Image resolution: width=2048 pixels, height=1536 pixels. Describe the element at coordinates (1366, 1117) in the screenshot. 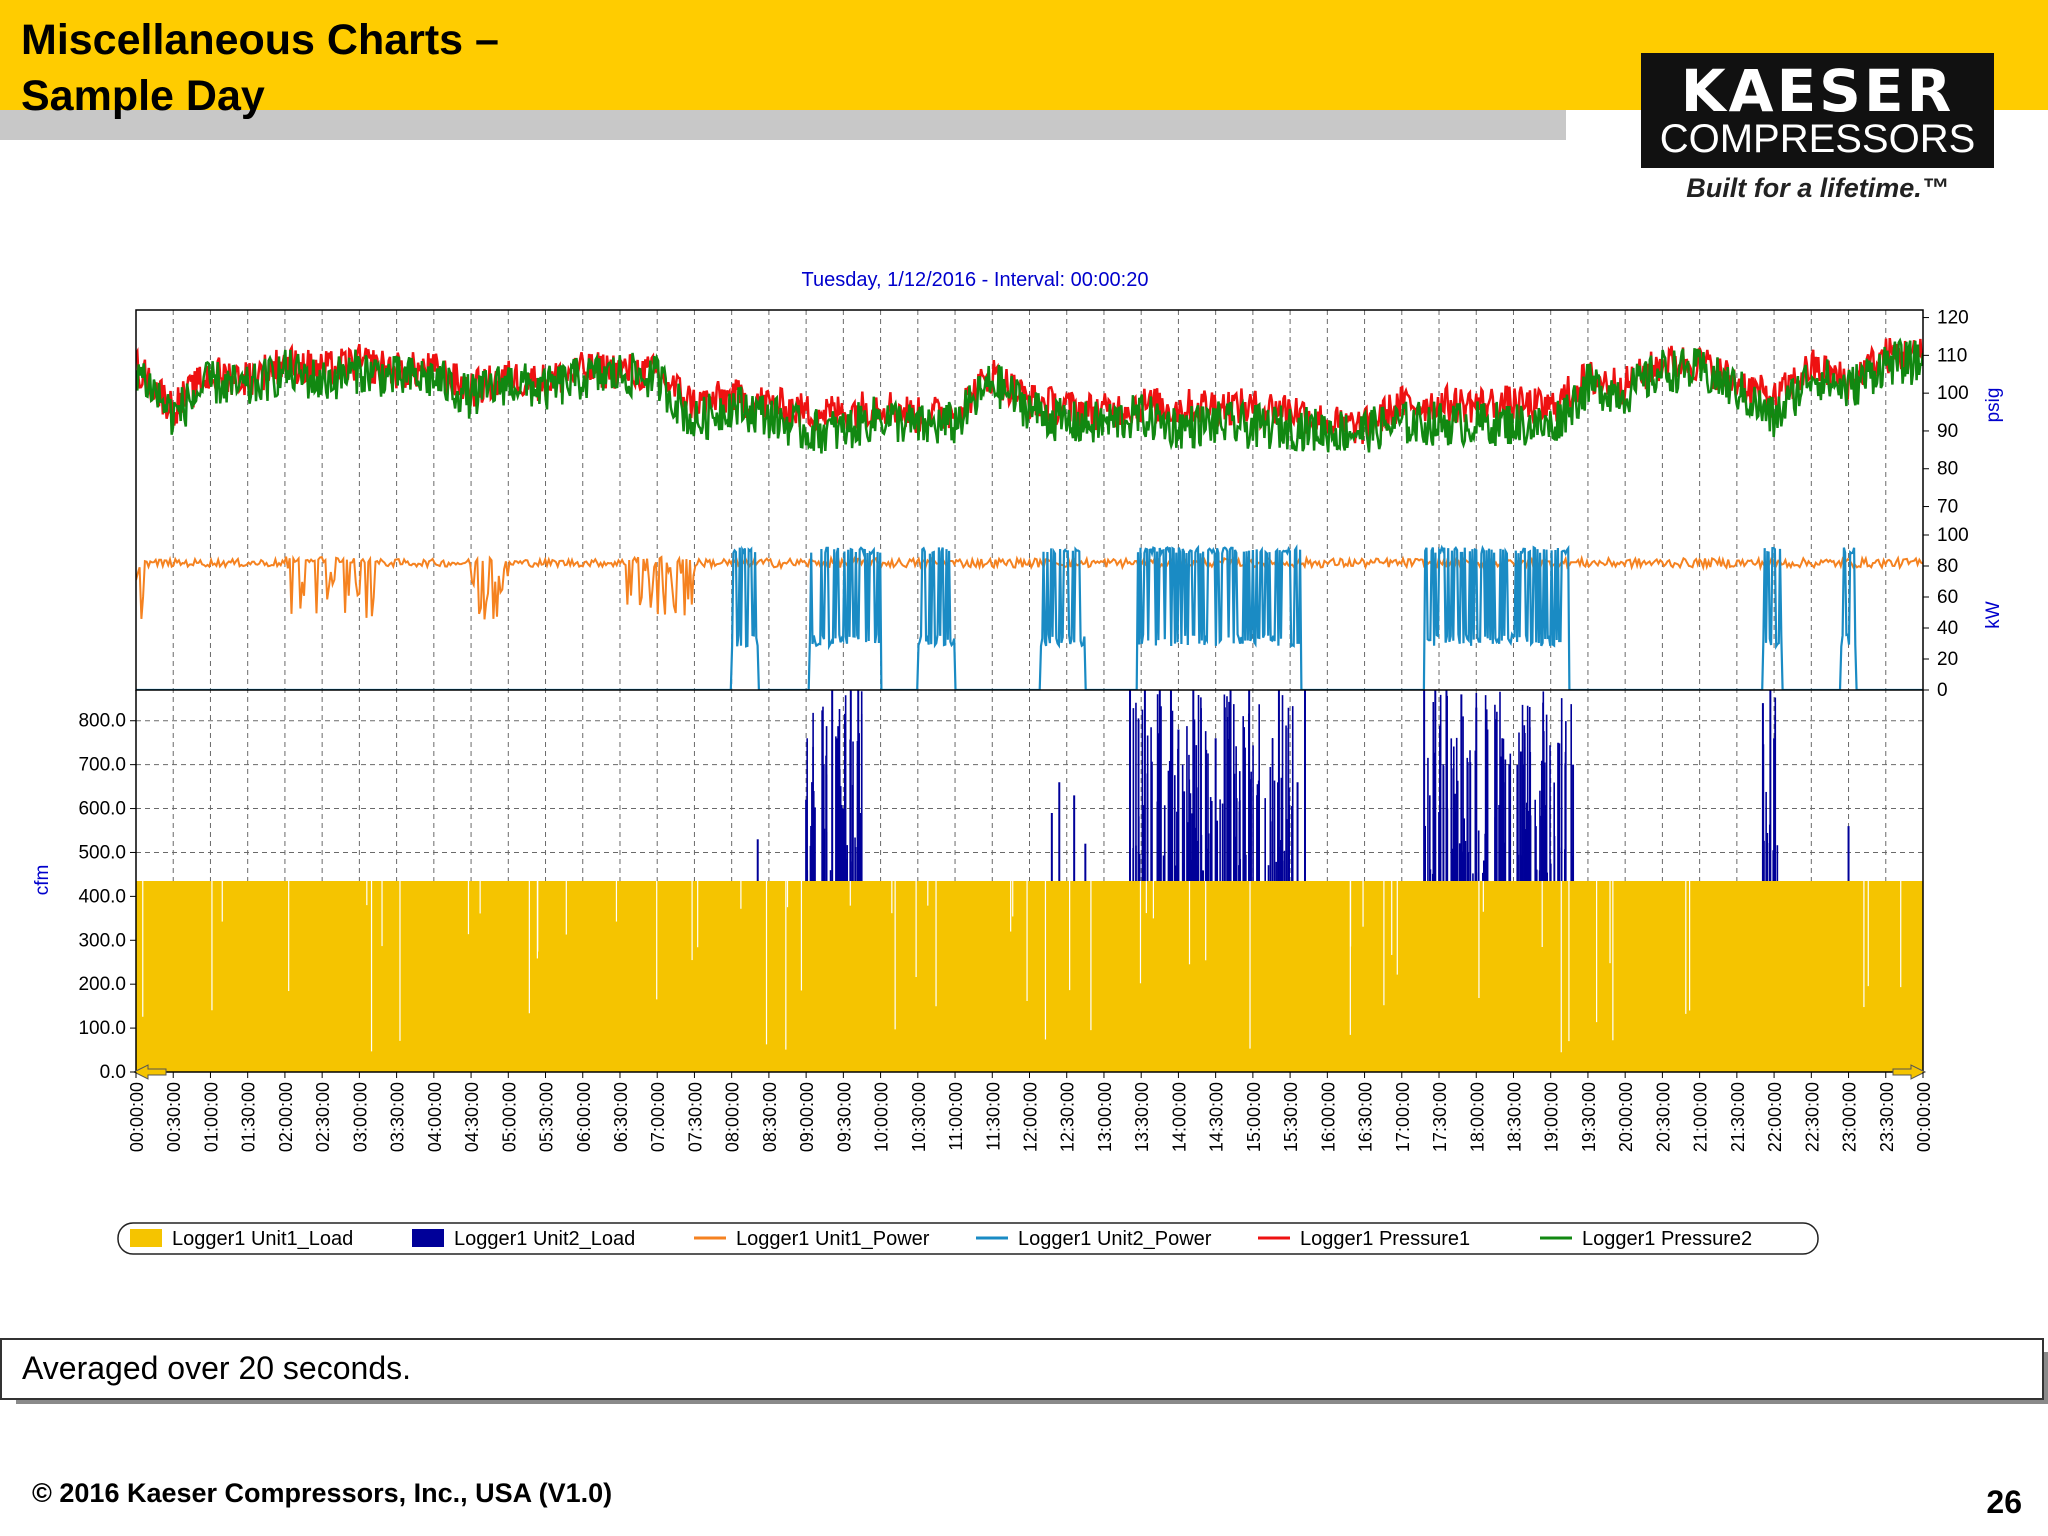

I see `x-tick-label: 16:30:00` at that location.